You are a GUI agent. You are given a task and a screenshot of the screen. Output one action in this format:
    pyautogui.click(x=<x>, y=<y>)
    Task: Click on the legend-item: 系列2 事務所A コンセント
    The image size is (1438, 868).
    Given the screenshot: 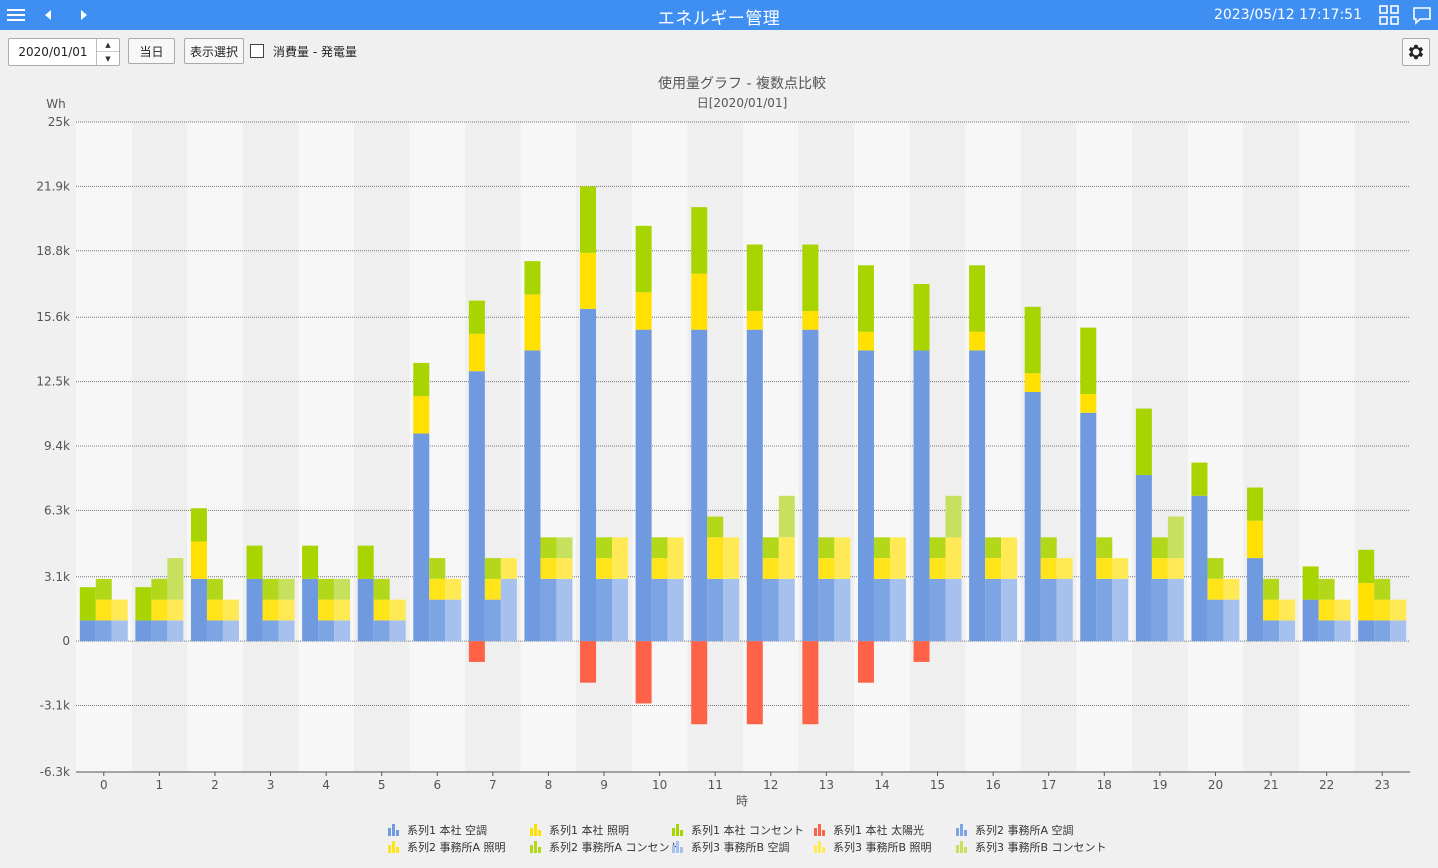 What is the action you would take?
    pyautogui.click(x=605, y=847)
    